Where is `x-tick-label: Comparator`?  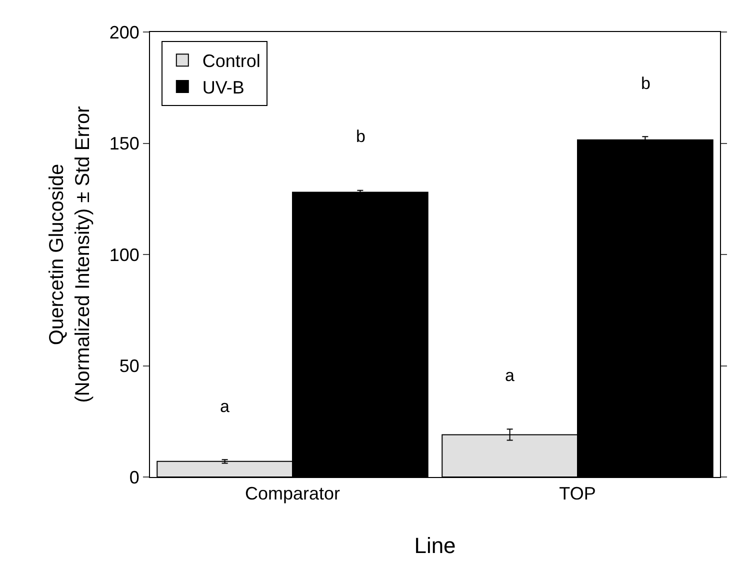 x-tick-label: Comparator is located at coordinates (292, 494).